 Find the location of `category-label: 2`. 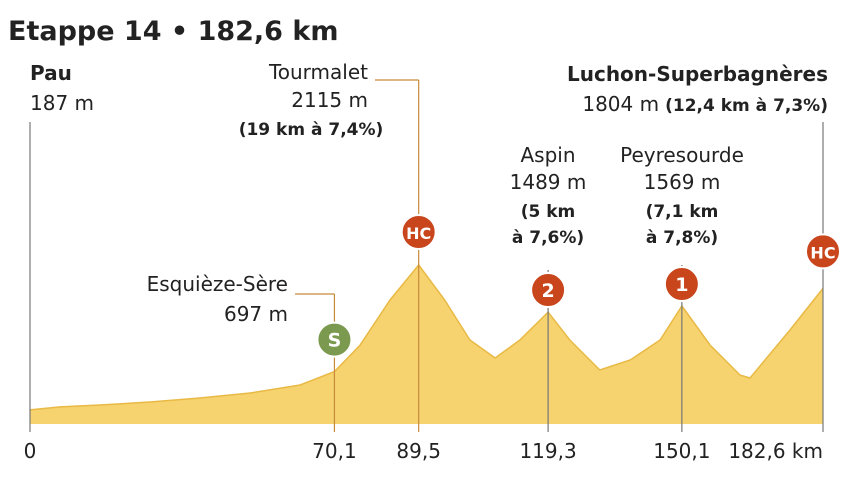

category-label: 2 is located at coordinates (547, 291).